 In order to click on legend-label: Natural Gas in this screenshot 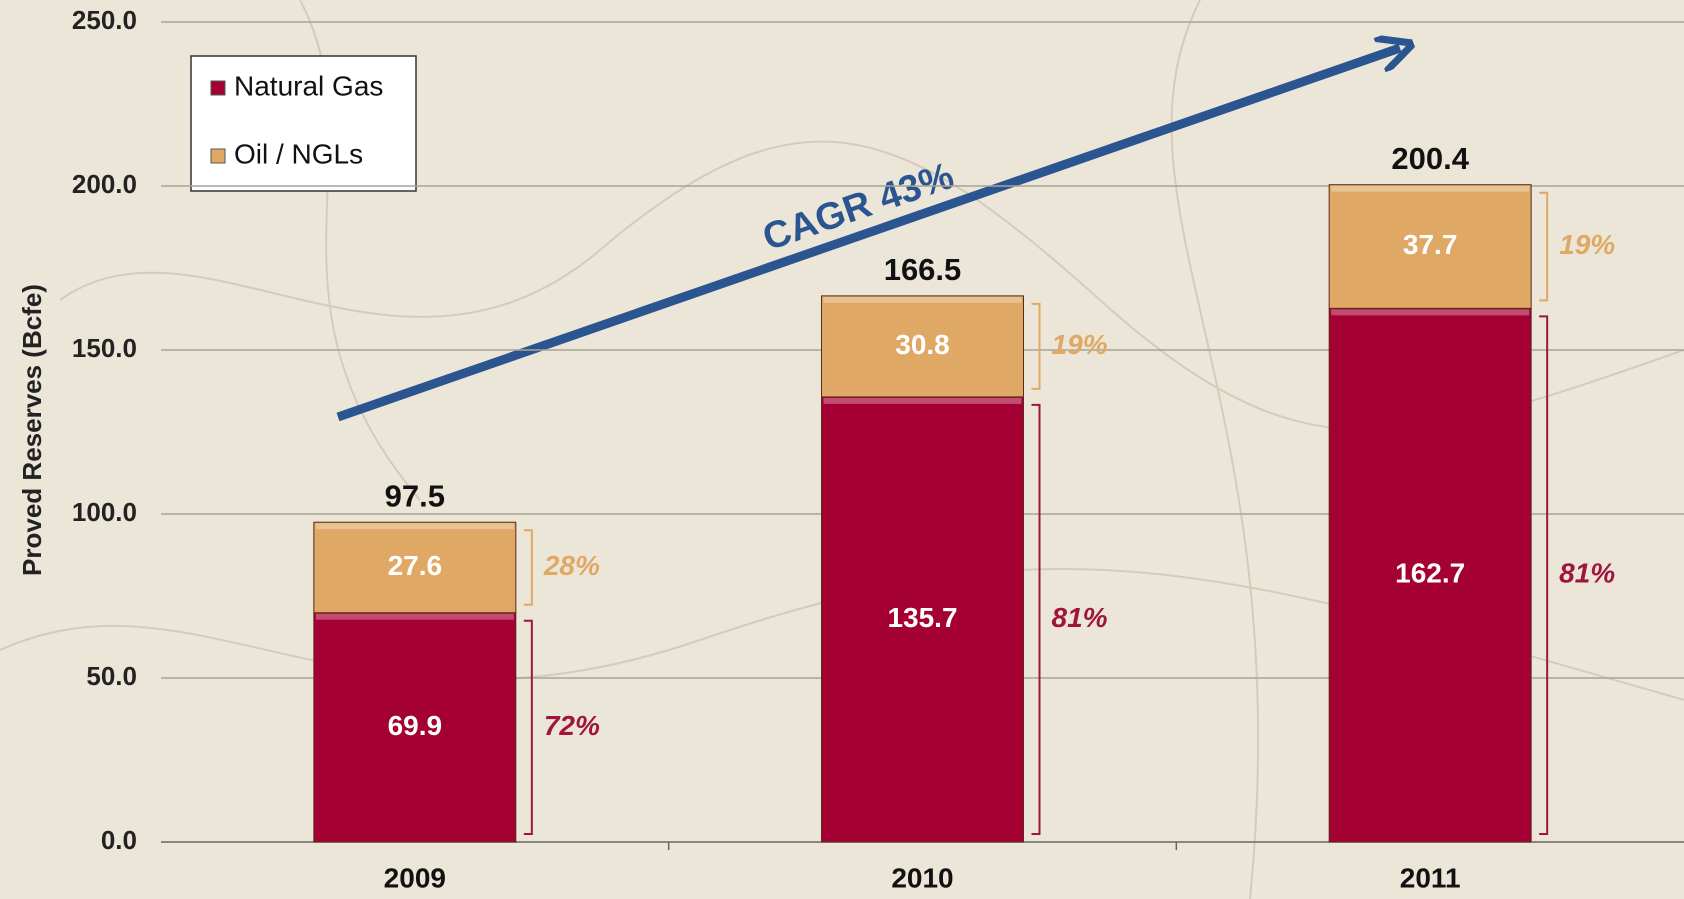, I will do `click(308, 85)`.